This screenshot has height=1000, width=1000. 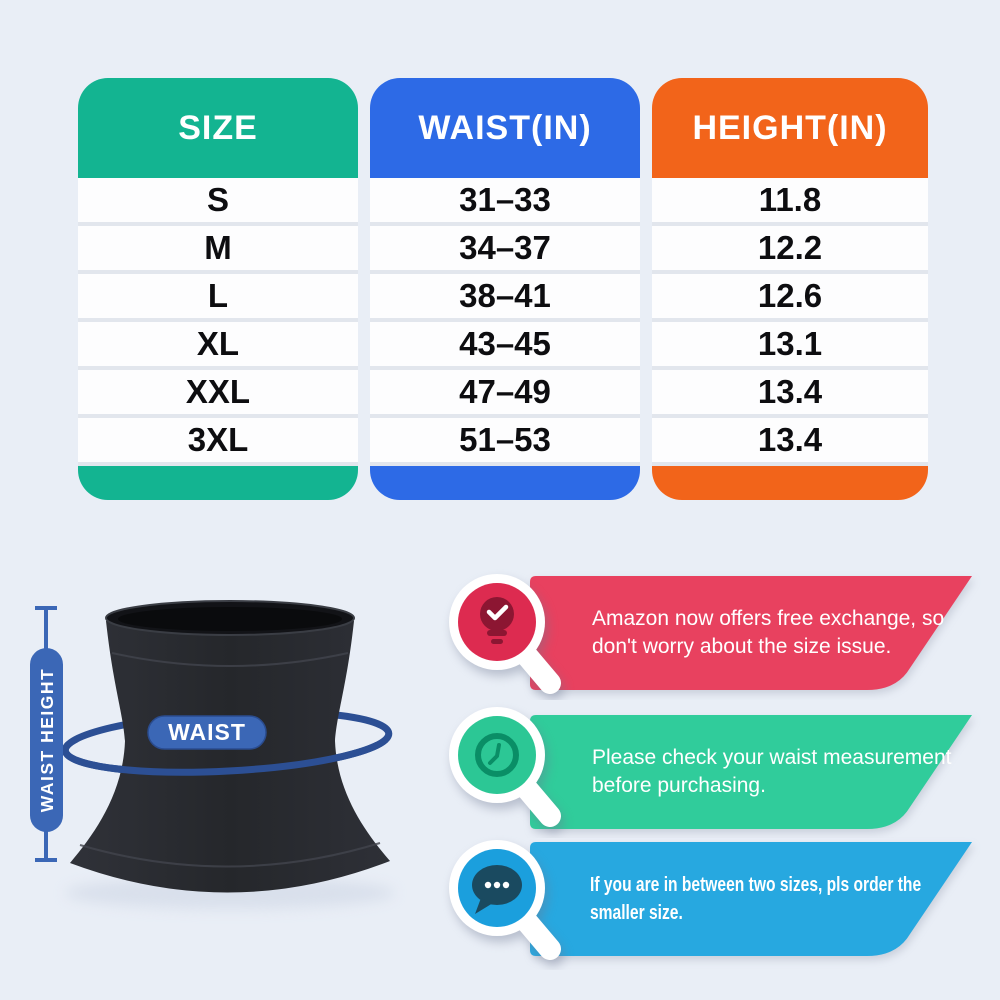 I want to click on size-cell: M, so click(x=218, y=250).